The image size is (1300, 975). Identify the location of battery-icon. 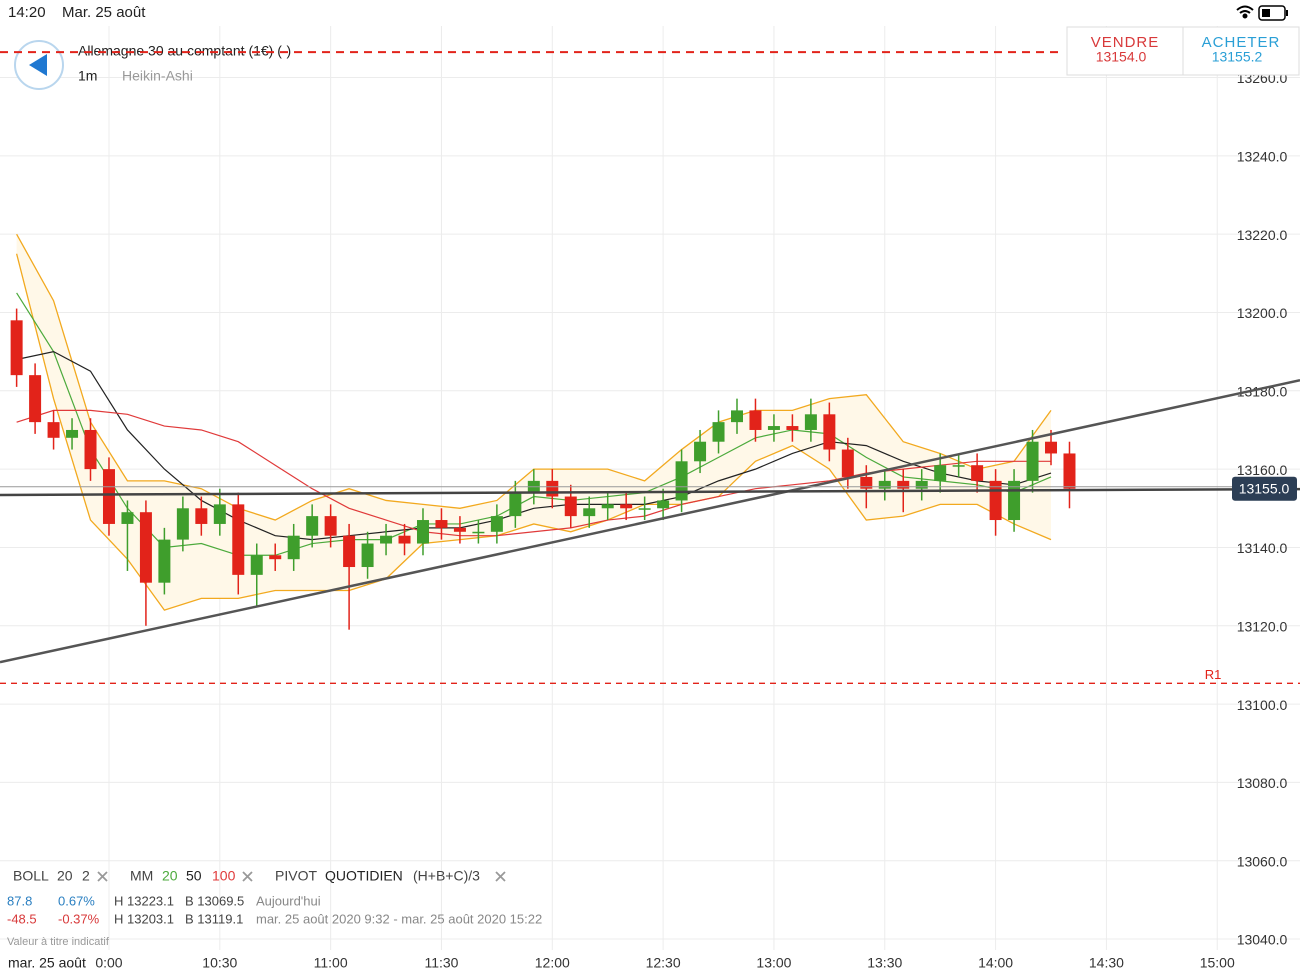
(1273, 13).